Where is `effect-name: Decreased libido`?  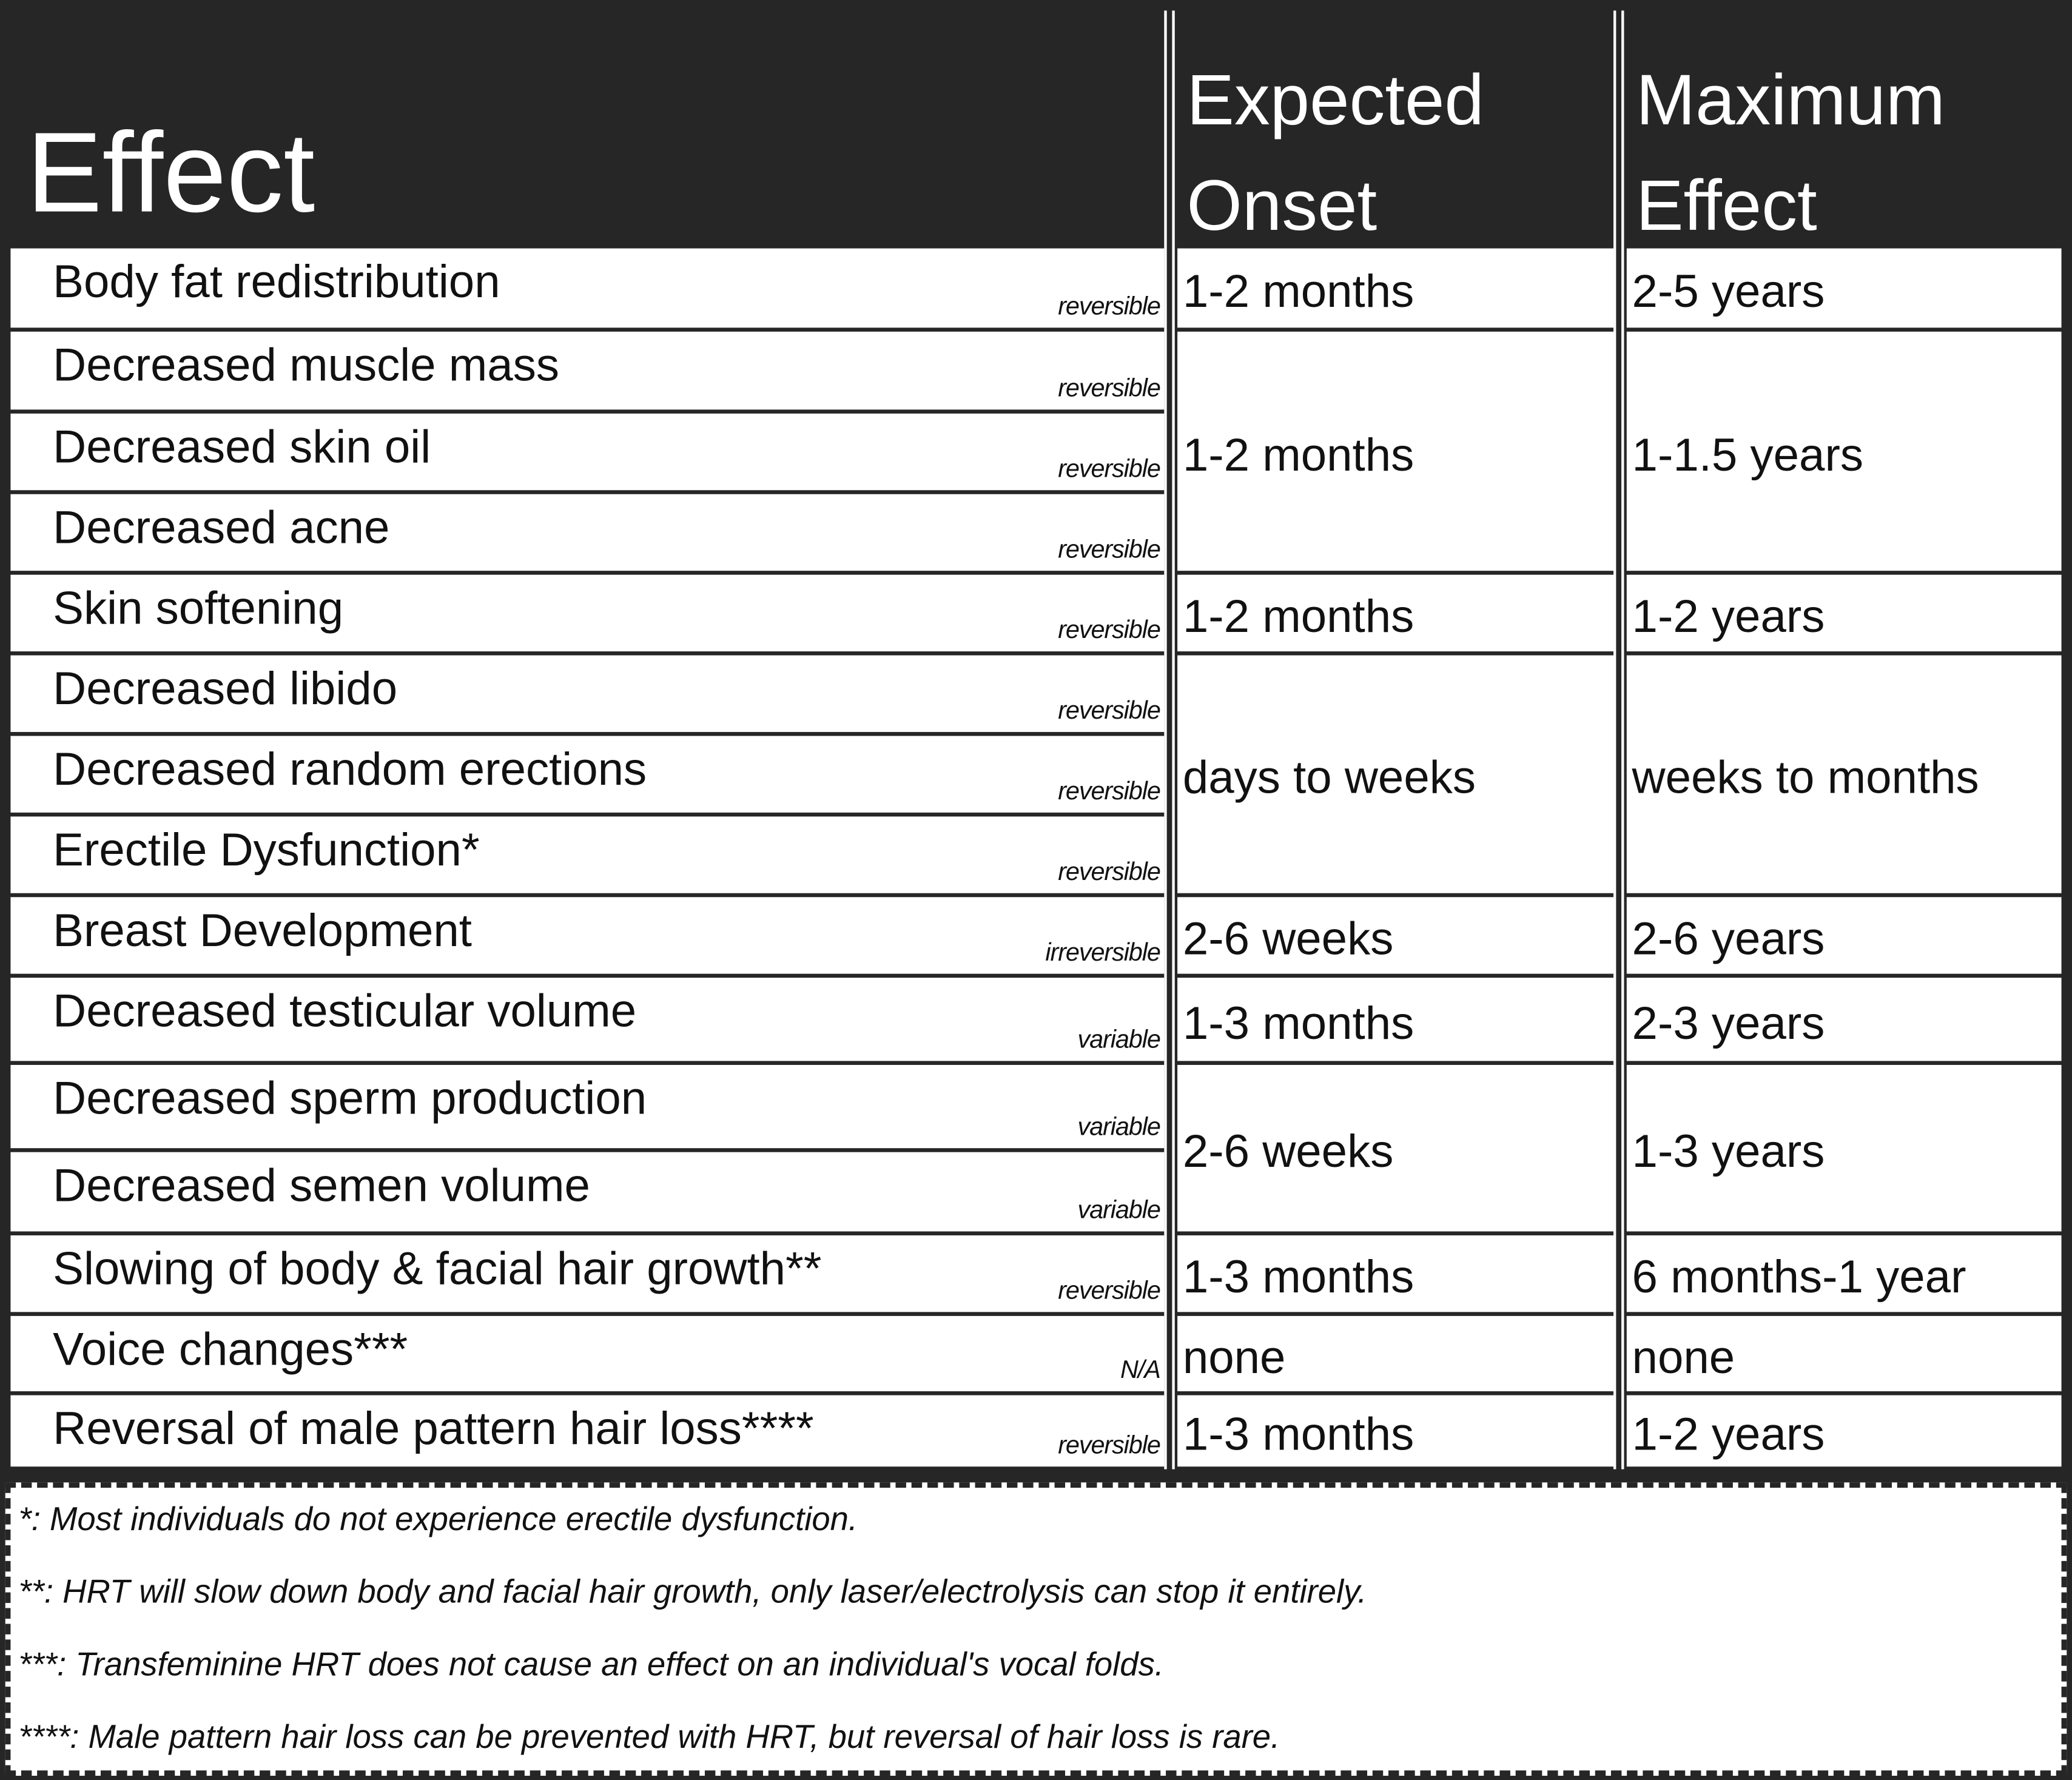 effect-name: Decreased libido is located at coordinates (225, 689).